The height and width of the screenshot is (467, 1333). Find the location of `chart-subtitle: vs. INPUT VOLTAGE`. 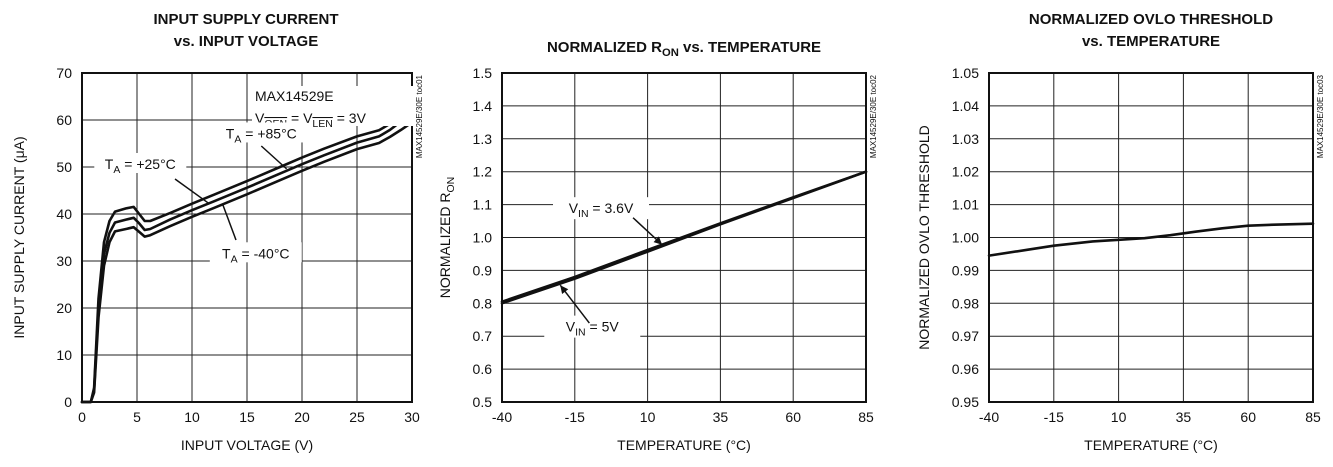

chart-subtitle: vs. INPUT VOLTAGE is located at coordinates (246, 41).